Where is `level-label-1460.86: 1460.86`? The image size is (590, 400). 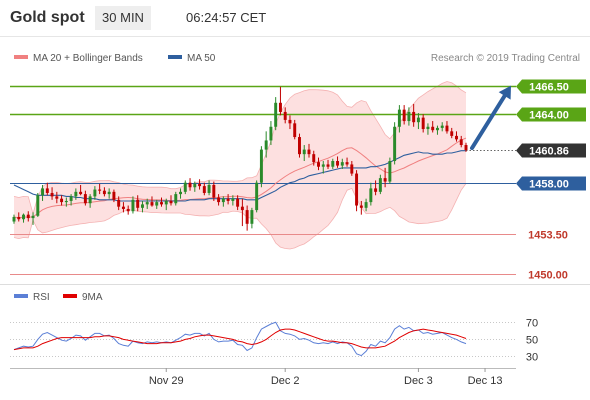
level-label-1460.86: 1460.86 is located at coordinates (551, 150).